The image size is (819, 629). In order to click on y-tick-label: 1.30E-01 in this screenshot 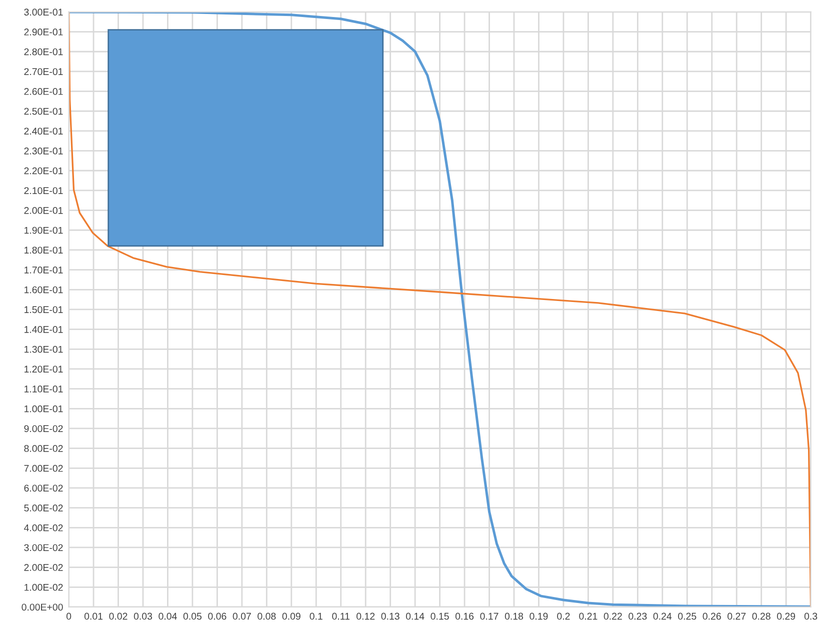, I will do `click(43, 349)`.